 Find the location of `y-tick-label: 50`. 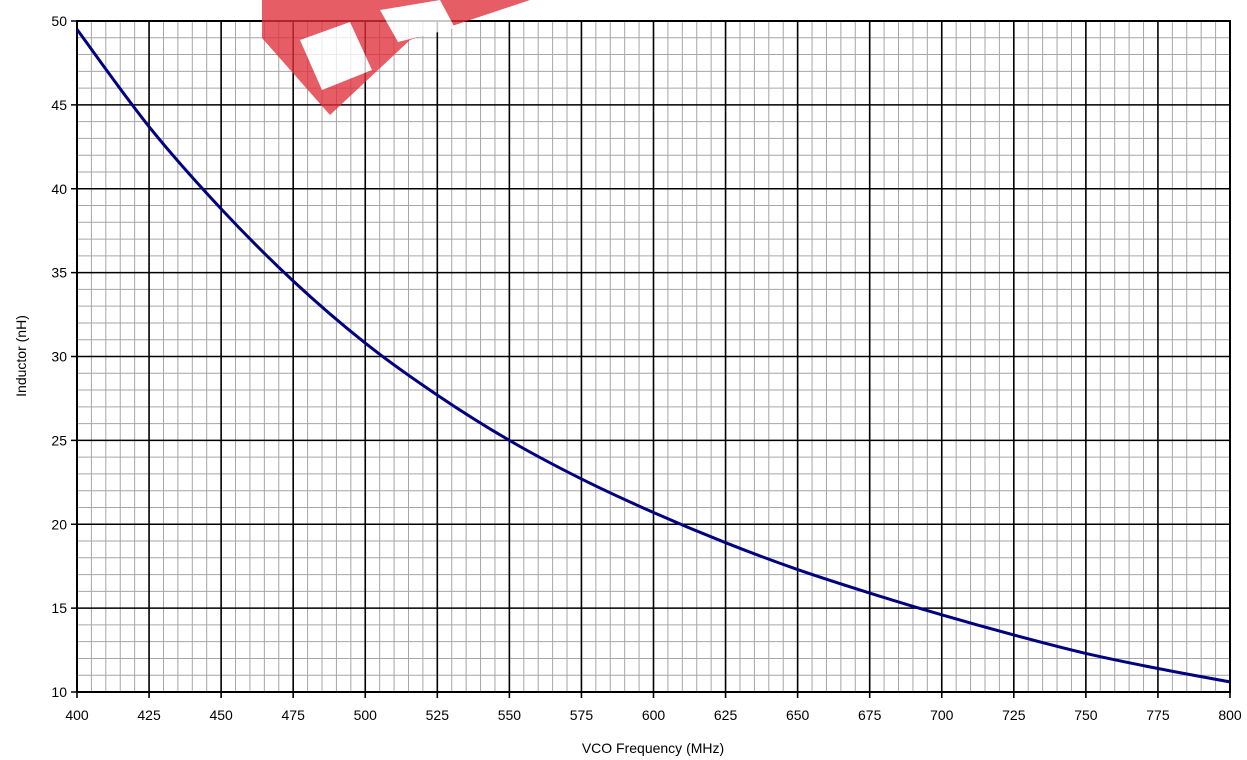

y-tick-label: 50 is located at coordinates (59, 21).